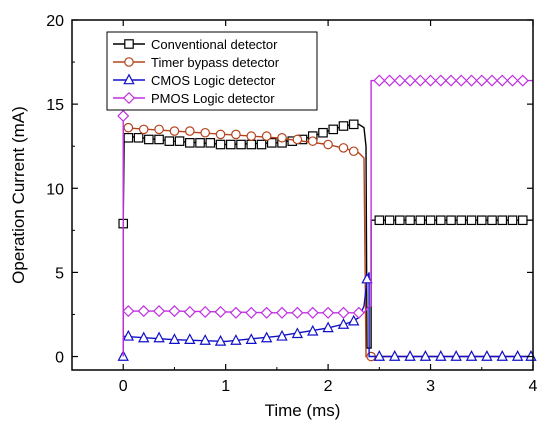 The height and width of the screenshot is (427, 550). Describe the element at coordinates (212, 71) in the screenshot. I see `legend-box` at that location.